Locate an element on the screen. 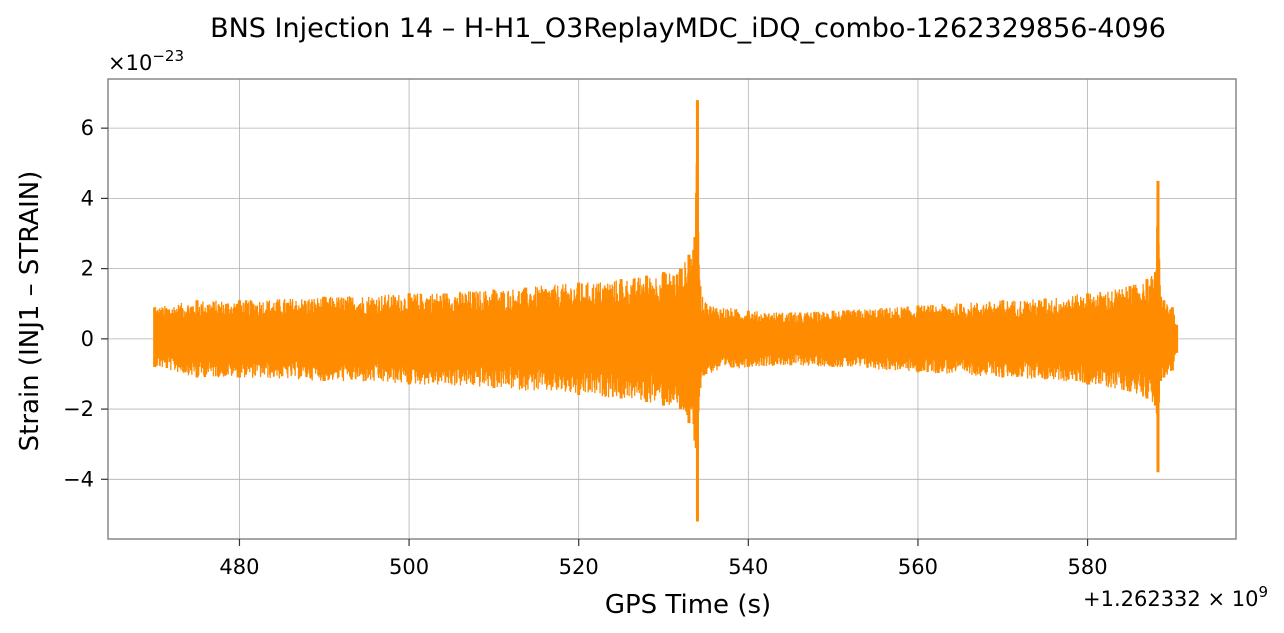  y-tick-label: 4 is located at coordinates (87, 198).